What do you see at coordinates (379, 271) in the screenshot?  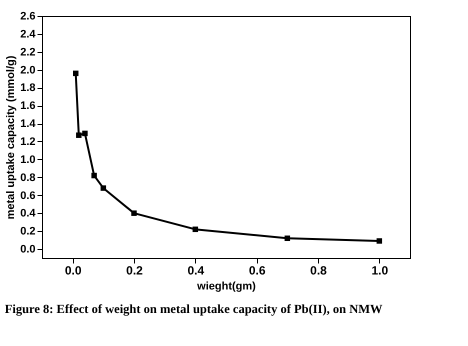 I see `x-tick-label: 1.0` at bounding box center [379, 271].